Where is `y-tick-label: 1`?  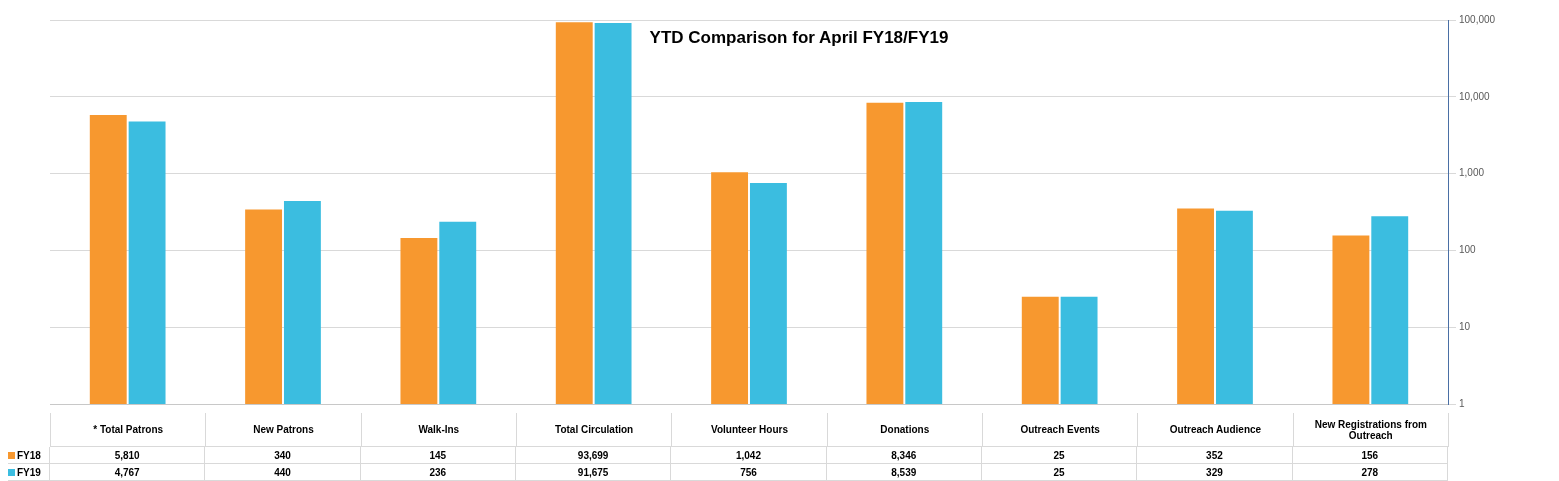 y-tick-label: 1 is located at coordinates (1462, 403).